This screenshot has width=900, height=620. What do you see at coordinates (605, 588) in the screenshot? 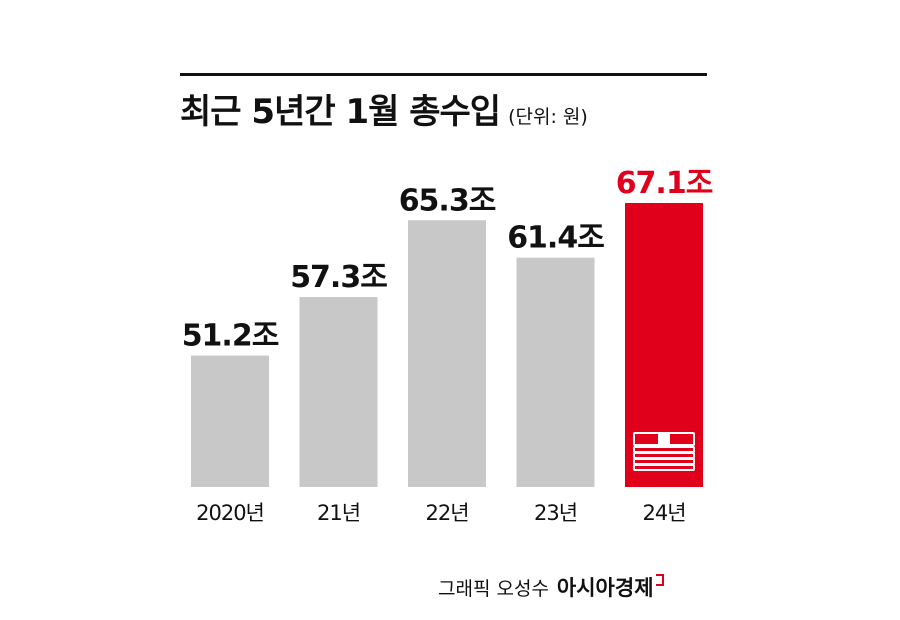
I see `brand-name: 아시아경제` at bounding box center [605, 588].